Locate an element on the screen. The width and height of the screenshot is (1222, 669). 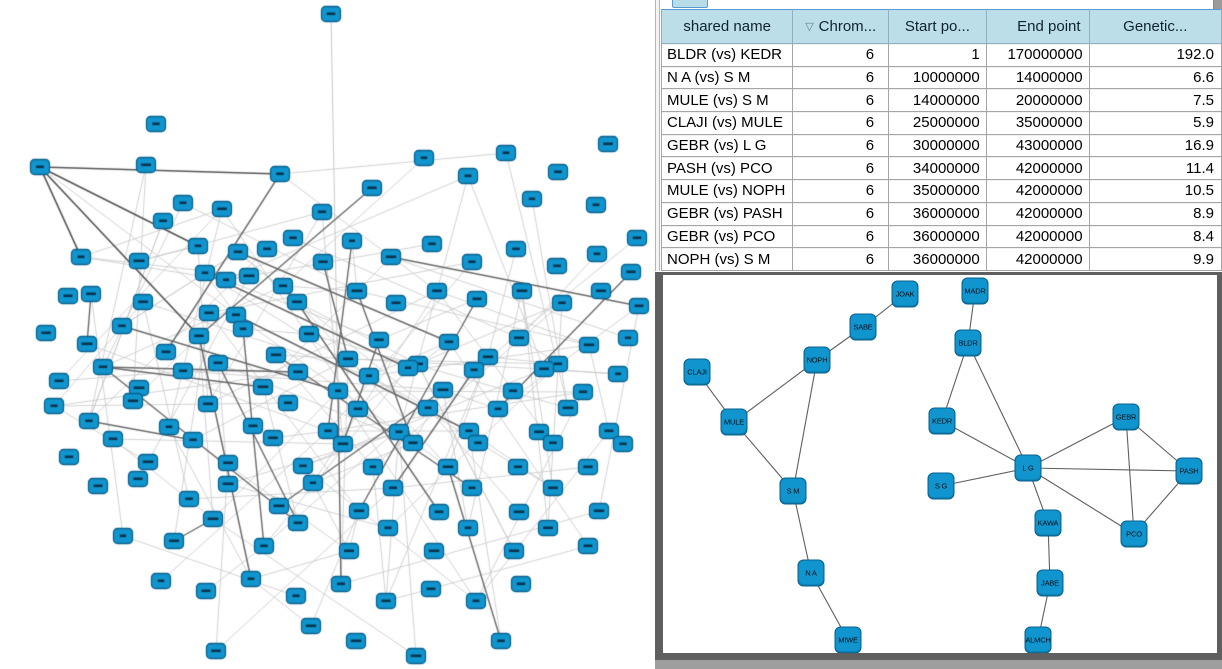
table-row: GEBR (vs) PCO 6 36000000 42000000 8.4 is located at coordinates (941, 236).